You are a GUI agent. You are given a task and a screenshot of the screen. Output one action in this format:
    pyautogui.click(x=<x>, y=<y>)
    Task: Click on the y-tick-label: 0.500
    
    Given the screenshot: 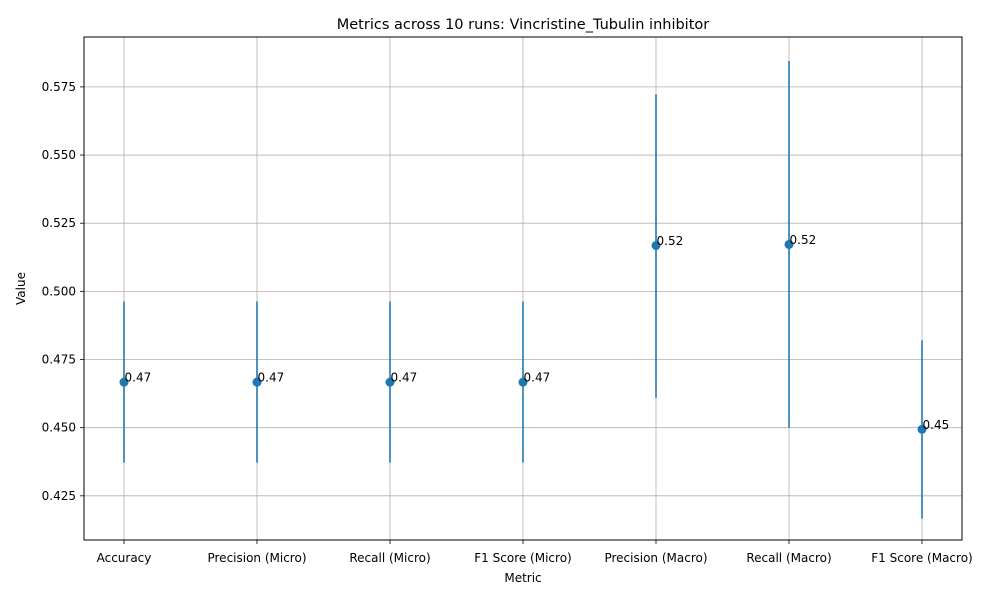 What is the action you would take?
    pyautogui.click(x=59, y=291)
    